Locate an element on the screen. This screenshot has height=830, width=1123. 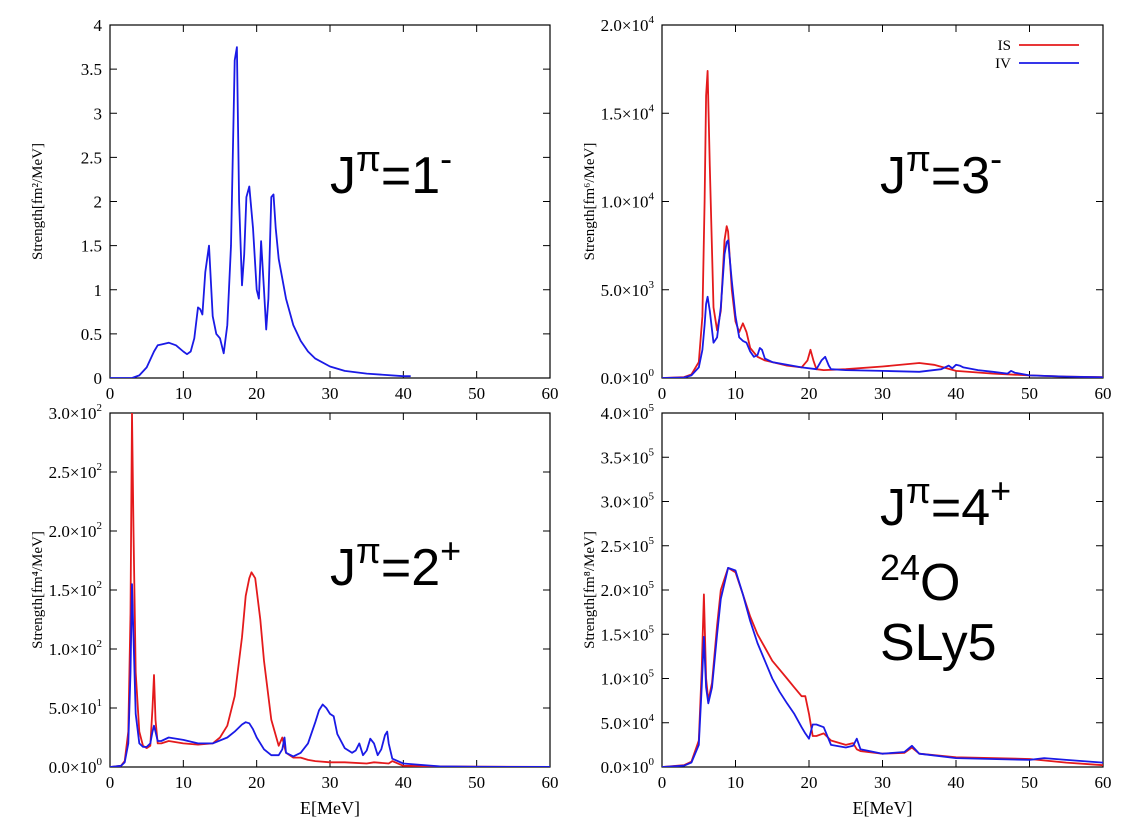
y-tick-label: 3.5 is located at coordinates (91, 69).